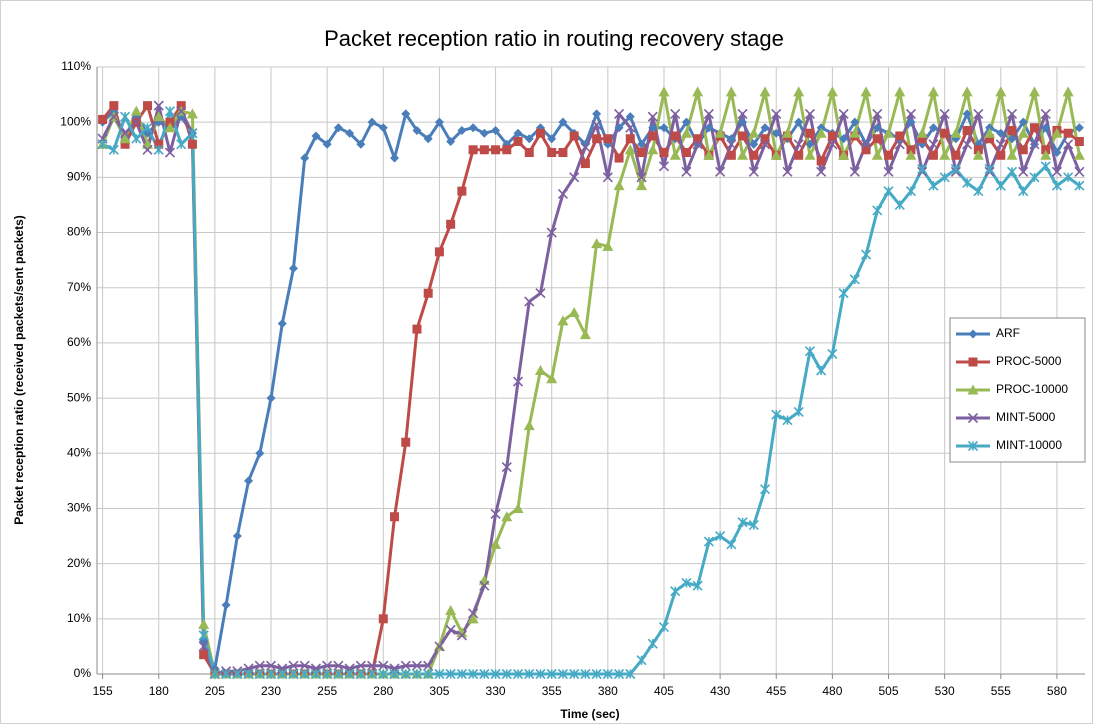  What do you see at coordinates (1032, 389) in the screenshot?
I see `legend-label: PROC-10000` at bounding box center [1032, 389].